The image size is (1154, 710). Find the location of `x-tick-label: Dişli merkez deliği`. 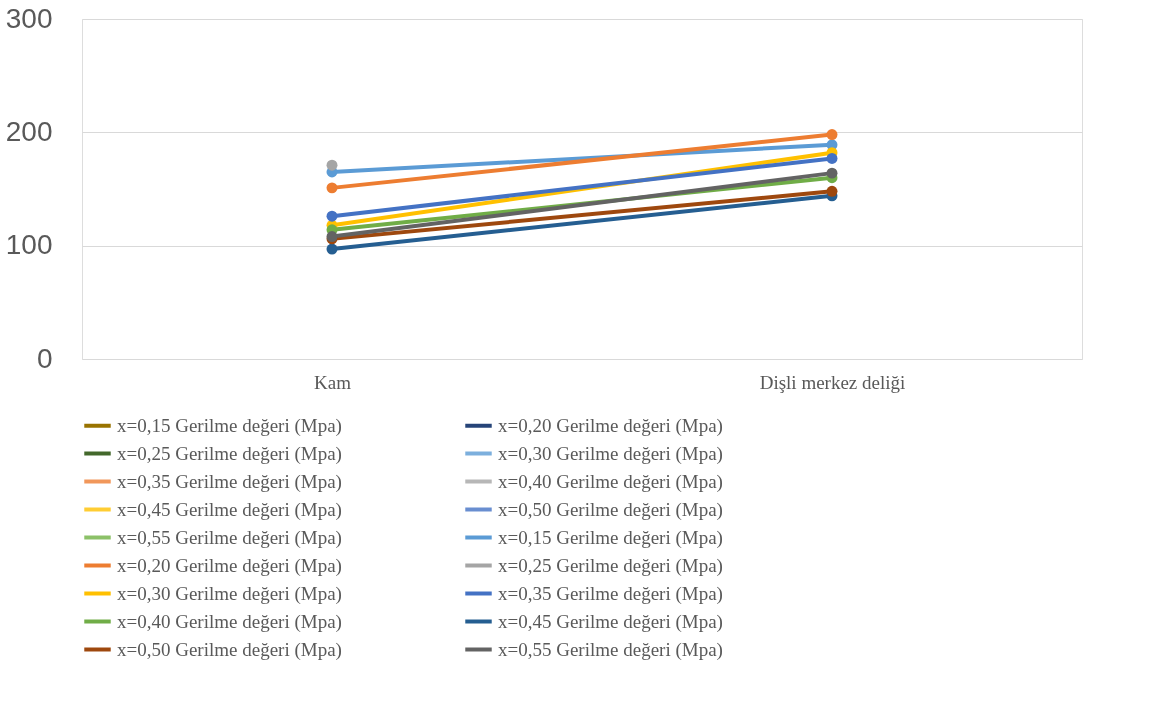

x-tick-label: Dişli merkez deliği is located at coordinates (832, 382).